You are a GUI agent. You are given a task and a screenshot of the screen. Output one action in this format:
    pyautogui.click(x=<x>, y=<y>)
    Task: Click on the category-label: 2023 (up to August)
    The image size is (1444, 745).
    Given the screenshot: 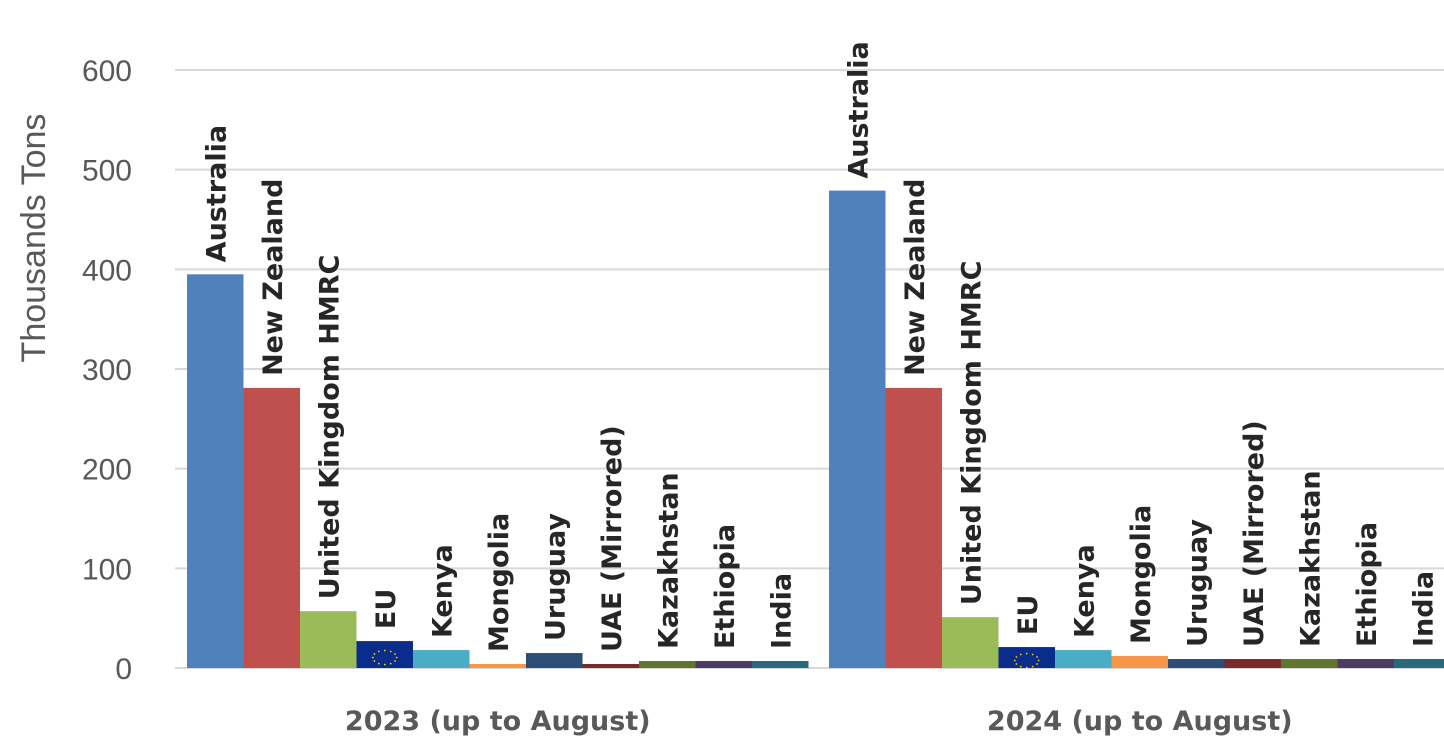 What is the action you would take?
    pyautogui.click(x=498, y=721)
    